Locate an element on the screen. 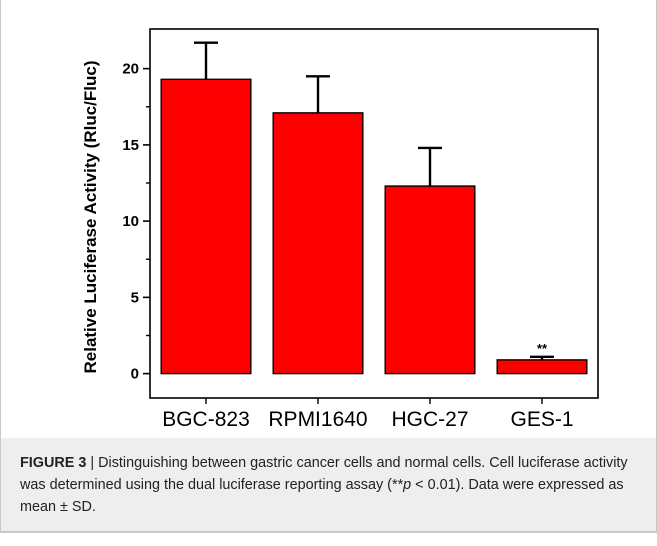  x-tick-label: BGC-823 is located at coordinates (206, 419).